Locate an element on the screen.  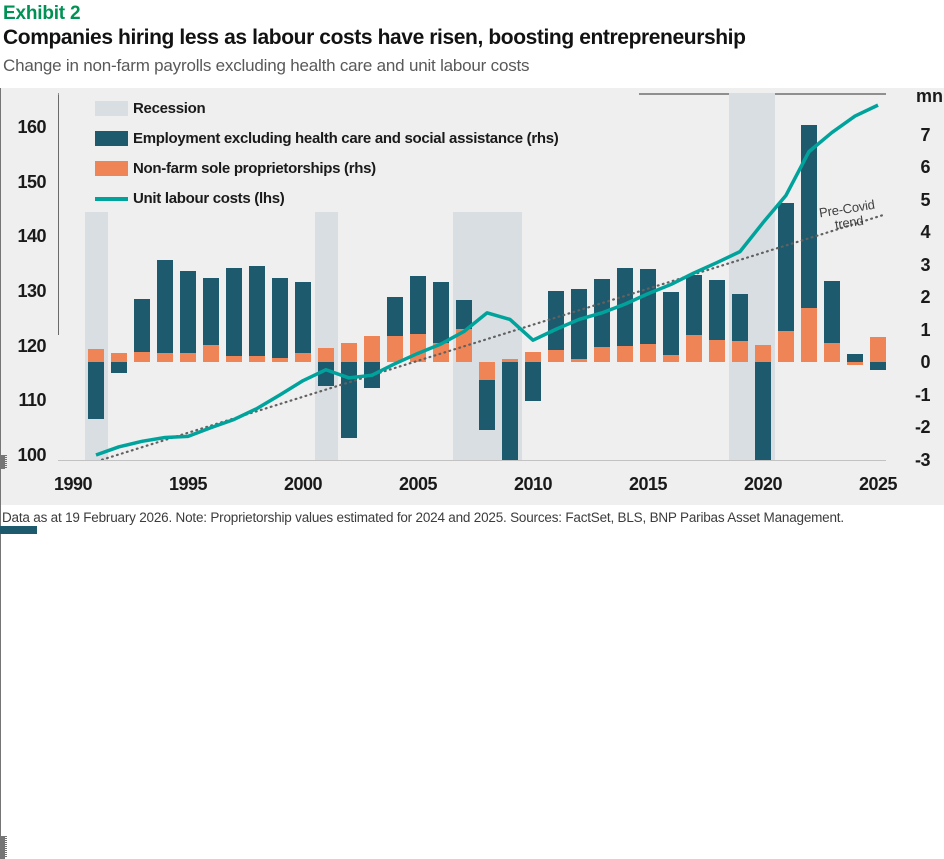
bar-employment-1995 is located at coordinates (188, 316).